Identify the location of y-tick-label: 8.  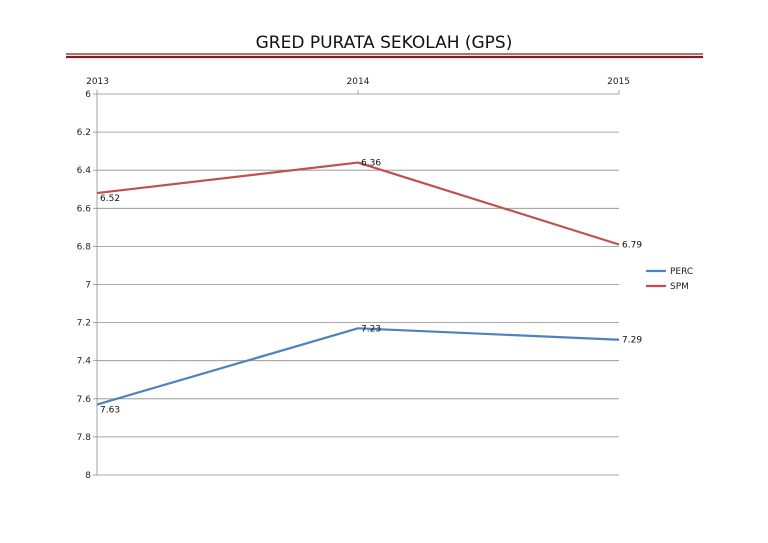
(88, 476).